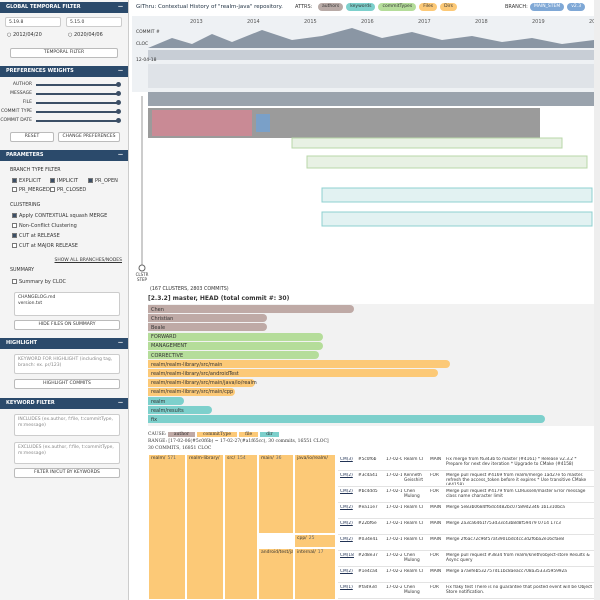  Describe the element at coordinates (428, 7) in the screenshot. I see `attr-chip: Files` at that location.